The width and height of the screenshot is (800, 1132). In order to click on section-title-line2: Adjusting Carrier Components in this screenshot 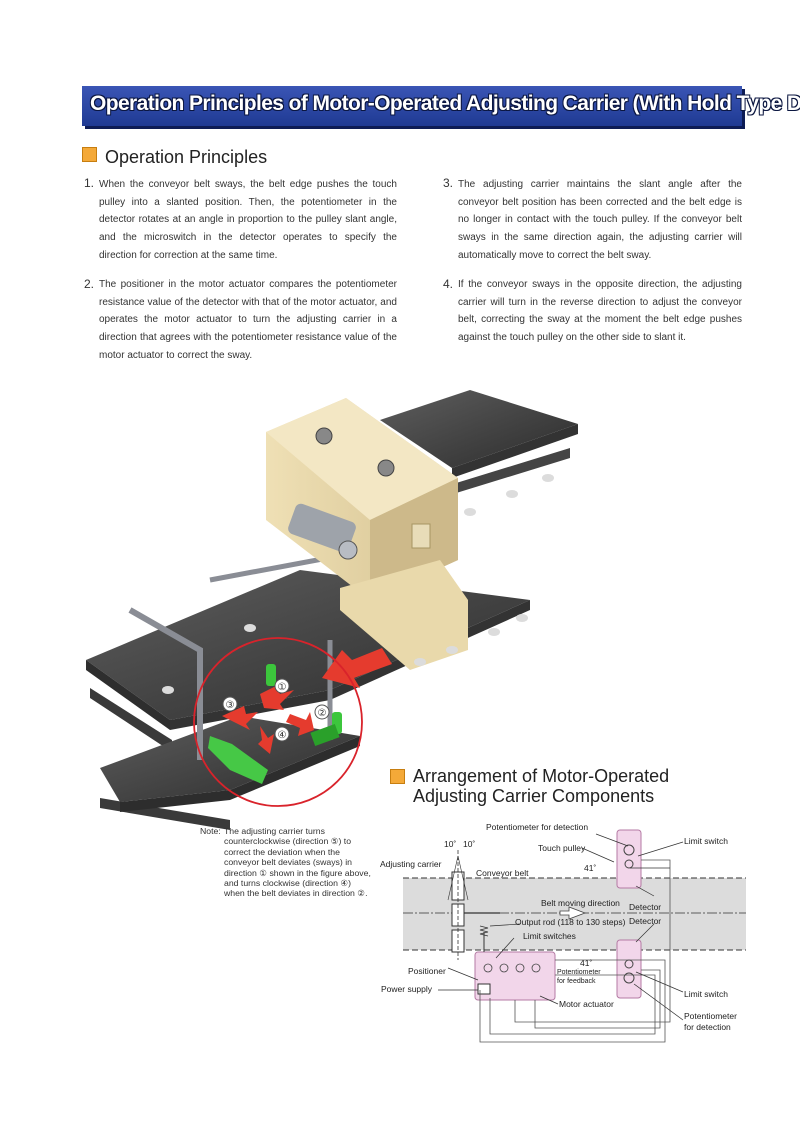, I will do `click(534, 796)`.